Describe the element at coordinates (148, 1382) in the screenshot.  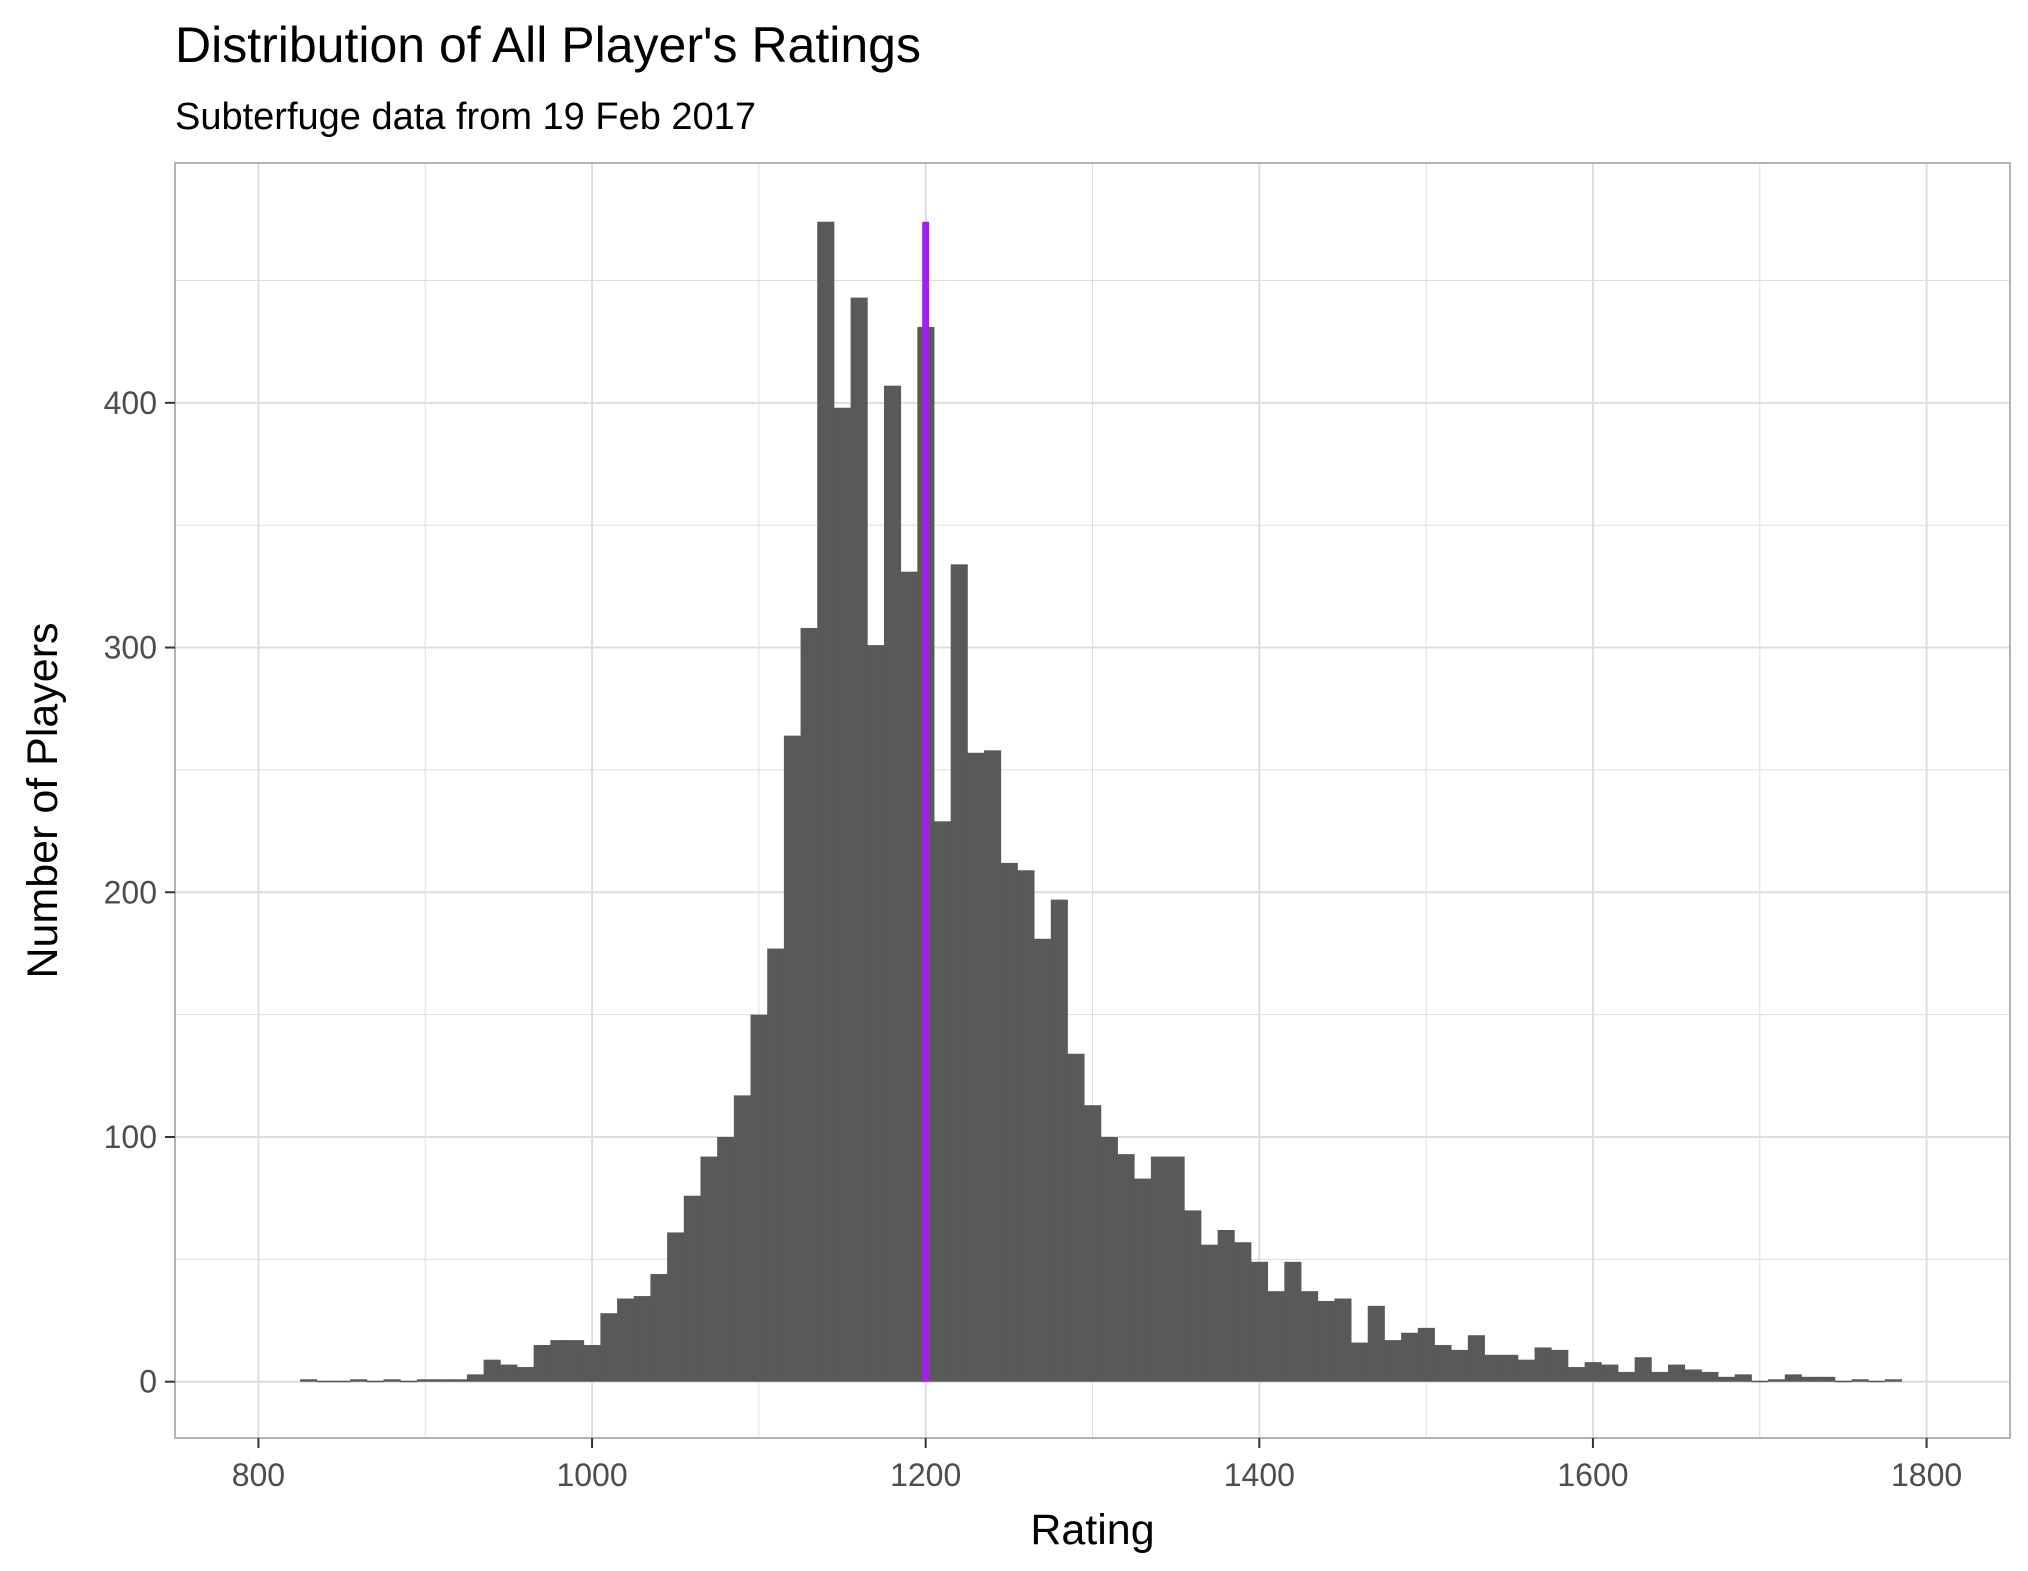
I see `y-tick-label: 0` at that location.